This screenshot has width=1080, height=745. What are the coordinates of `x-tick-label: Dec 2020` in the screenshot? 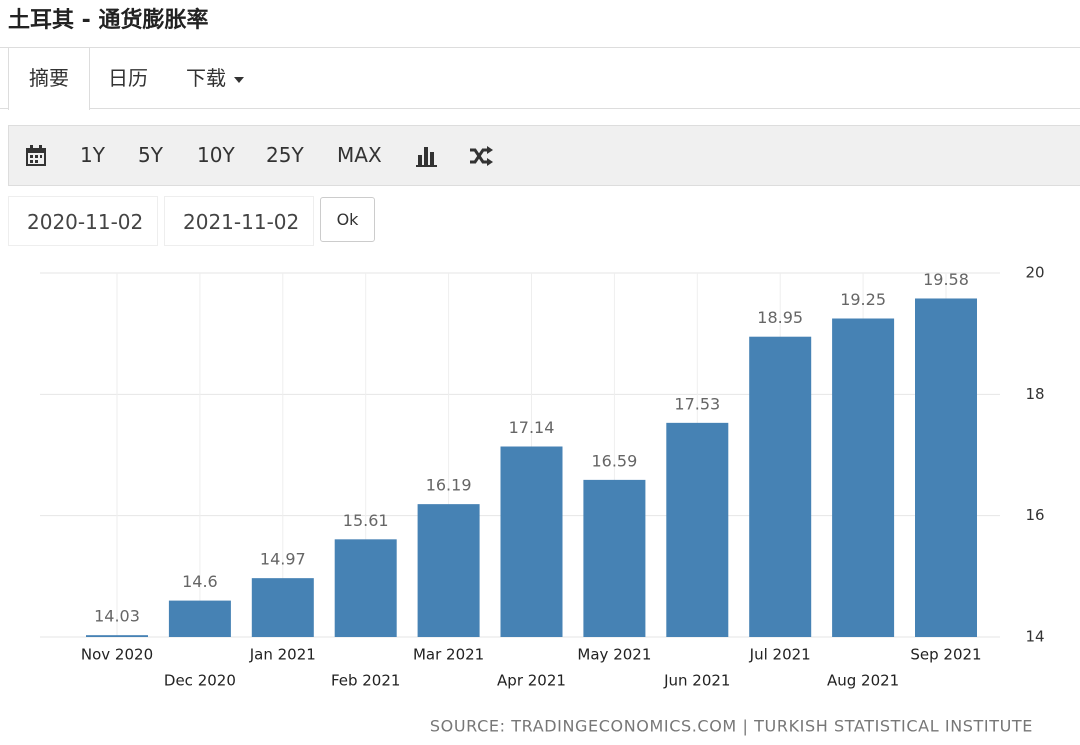 It's located at (200, 681).